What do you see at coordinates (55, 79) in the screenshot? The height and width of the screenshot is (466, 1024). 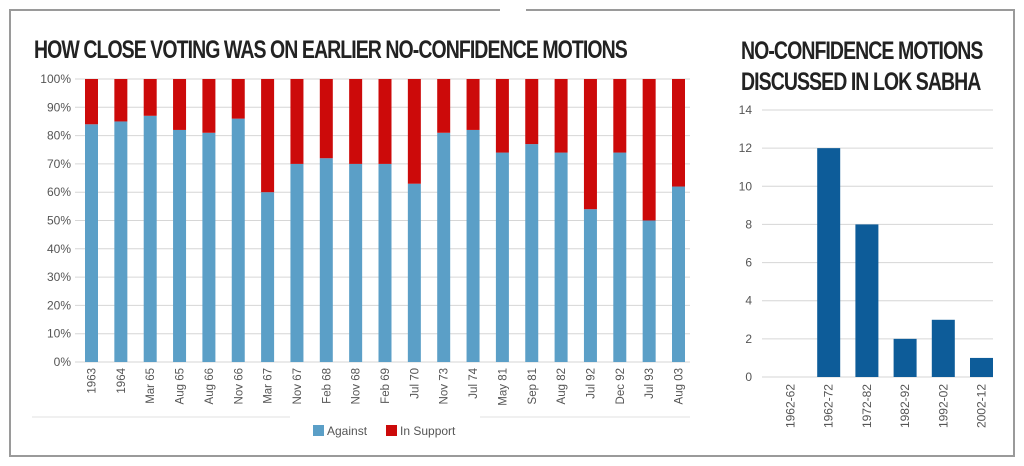 I see `left-y-tick-label: 100%` at bounding box center [55, 79].